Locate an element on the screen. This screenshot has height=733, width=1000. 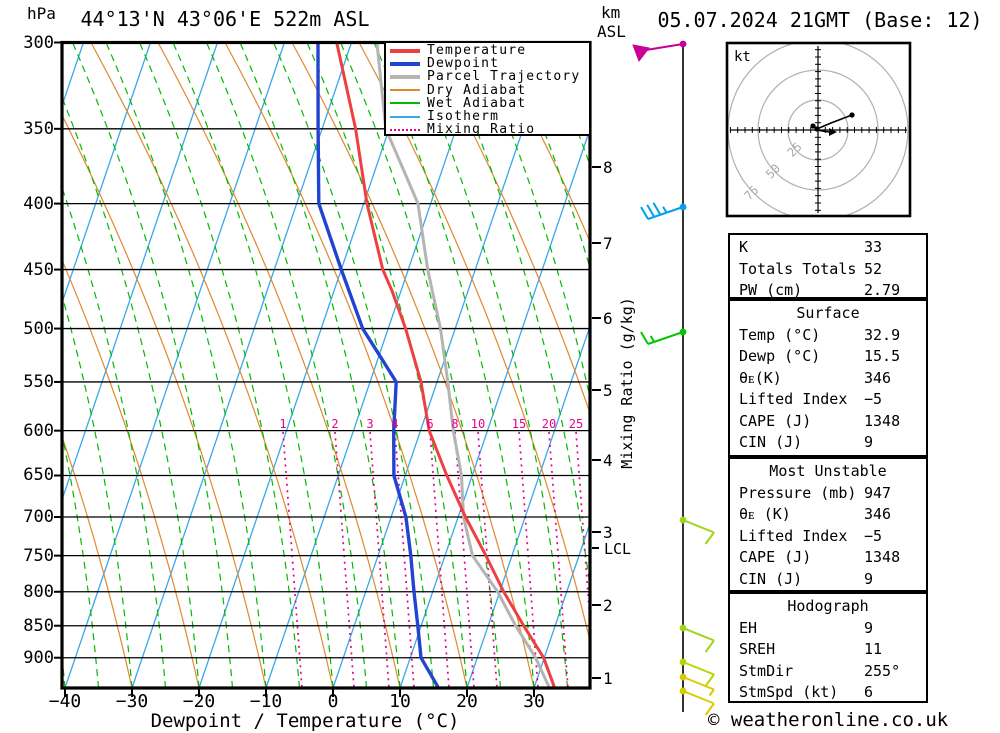
km-tick-label: 3 is located at coordinates (608, 532).